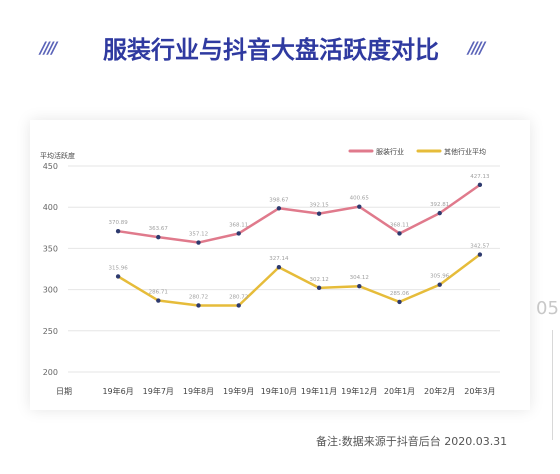  I want to click on data-label: 342.57, so click(480, 247).